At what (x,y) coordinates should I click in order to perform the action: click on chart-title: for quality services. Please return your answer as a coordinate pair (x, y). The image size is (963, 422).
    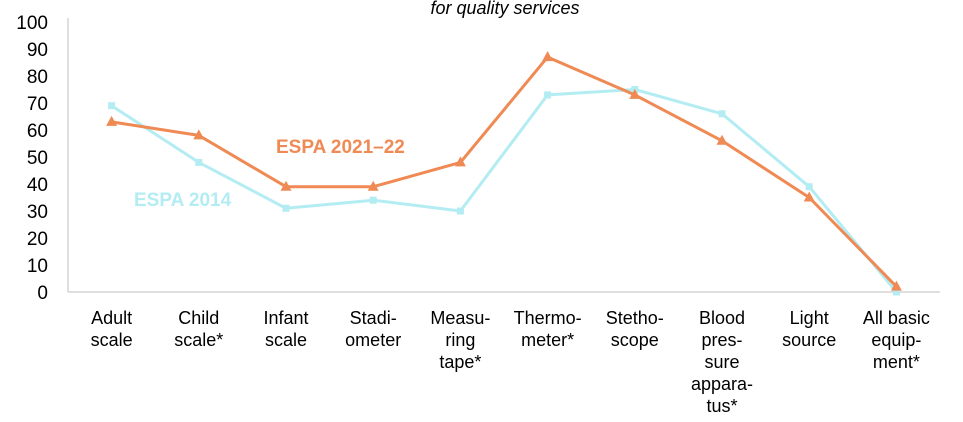
    Looking at the image, I should click on (504, 9).